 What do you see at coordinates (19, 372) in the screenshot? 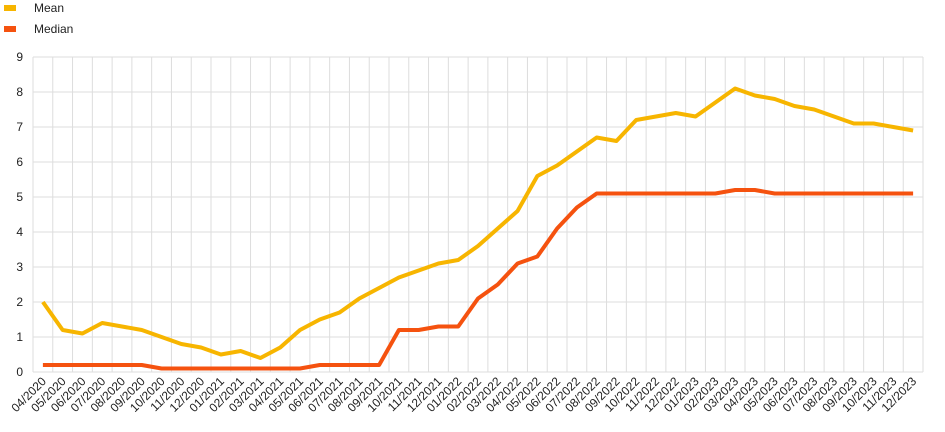
I see `y-tick-label: 0` at bounding box center [19, 372].